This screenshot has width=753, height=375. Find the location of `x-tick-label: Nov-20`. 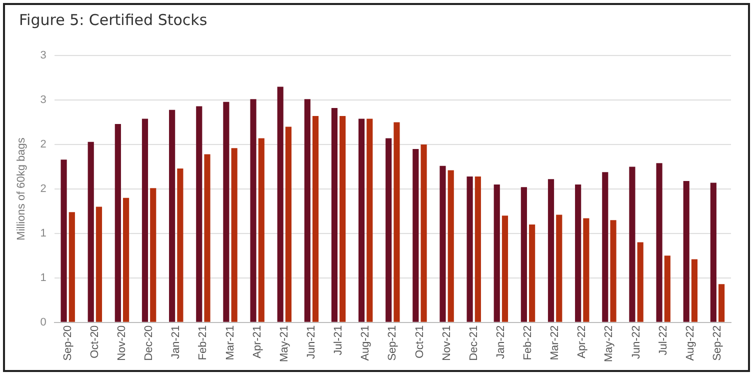

x-tick-label: Nov-20 is located at coordinates (122, 343).